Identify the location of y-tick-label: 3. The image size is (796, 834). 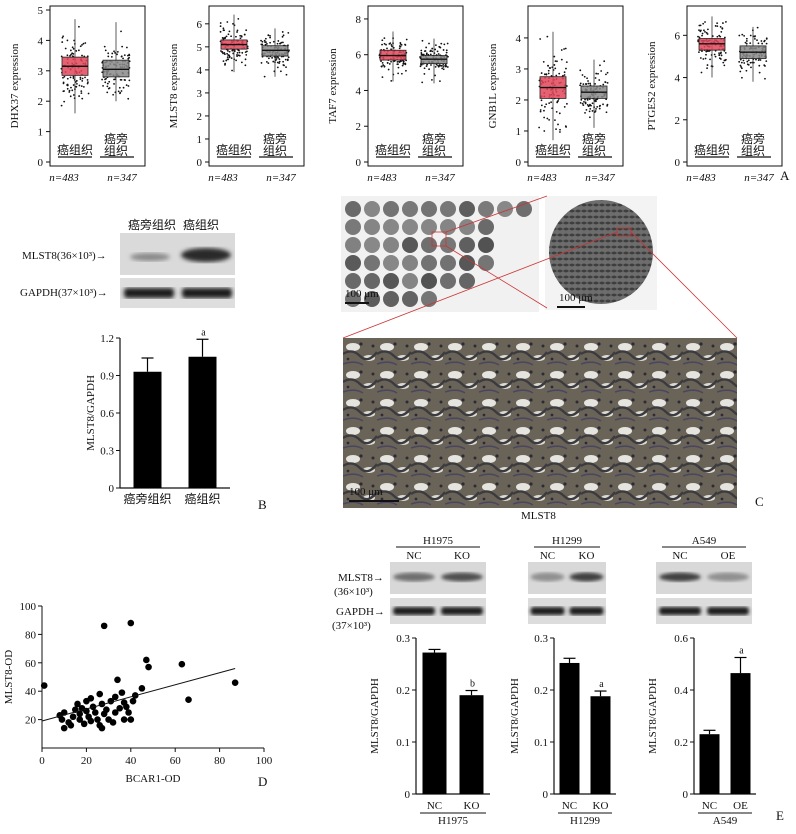
(519, 70).